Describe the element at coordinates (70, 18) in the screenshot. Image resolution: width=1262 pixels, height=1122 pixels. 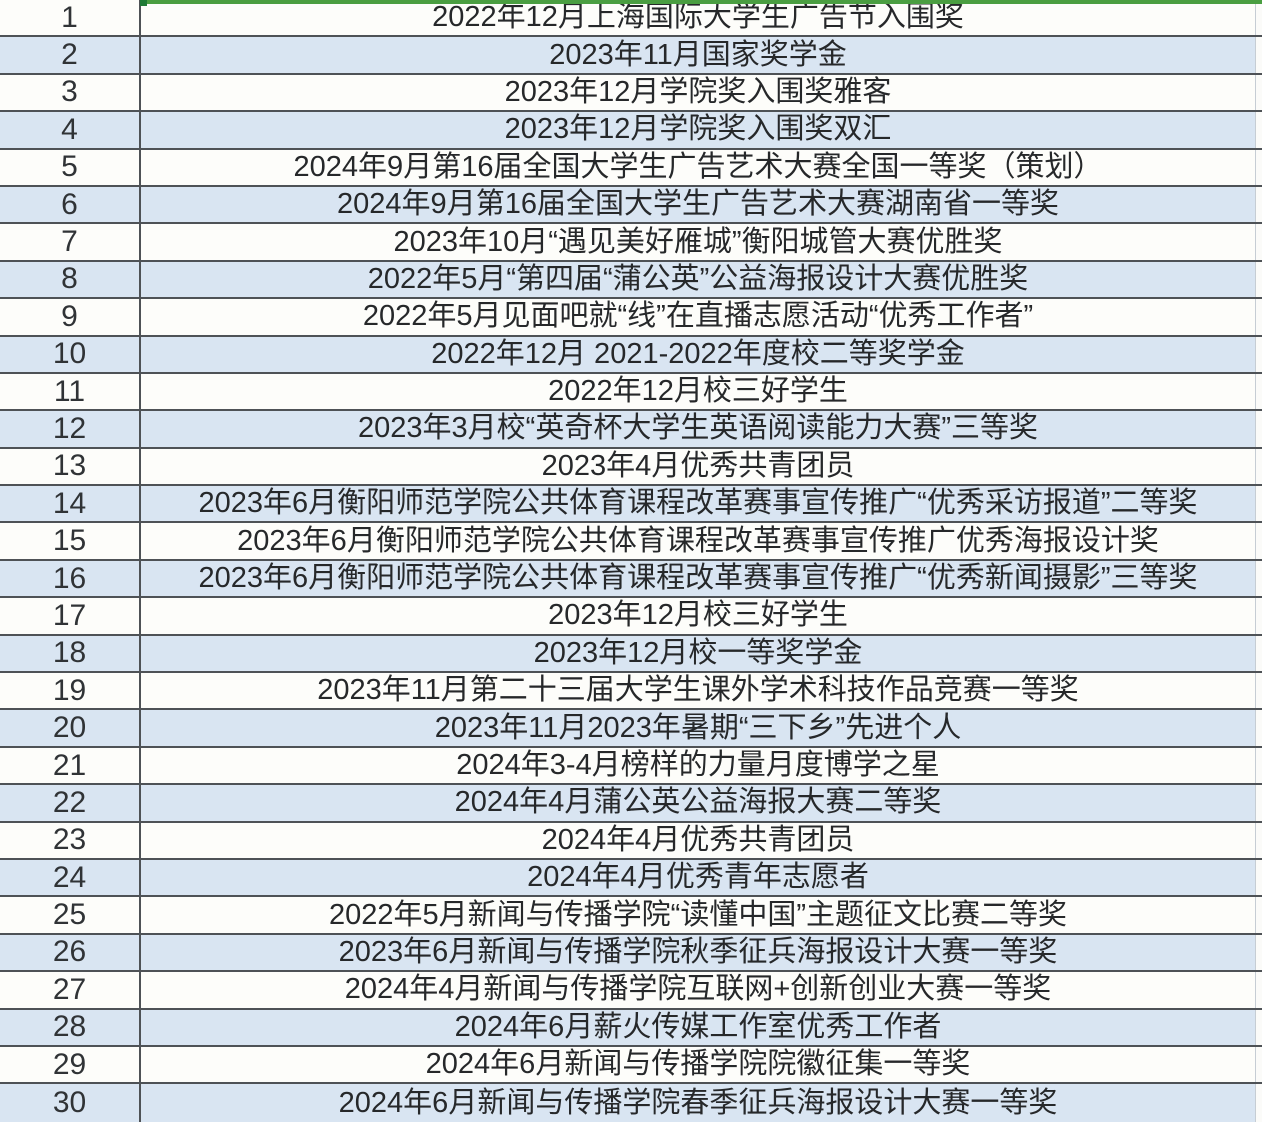
I see `row-number-cell: 1` at that location.